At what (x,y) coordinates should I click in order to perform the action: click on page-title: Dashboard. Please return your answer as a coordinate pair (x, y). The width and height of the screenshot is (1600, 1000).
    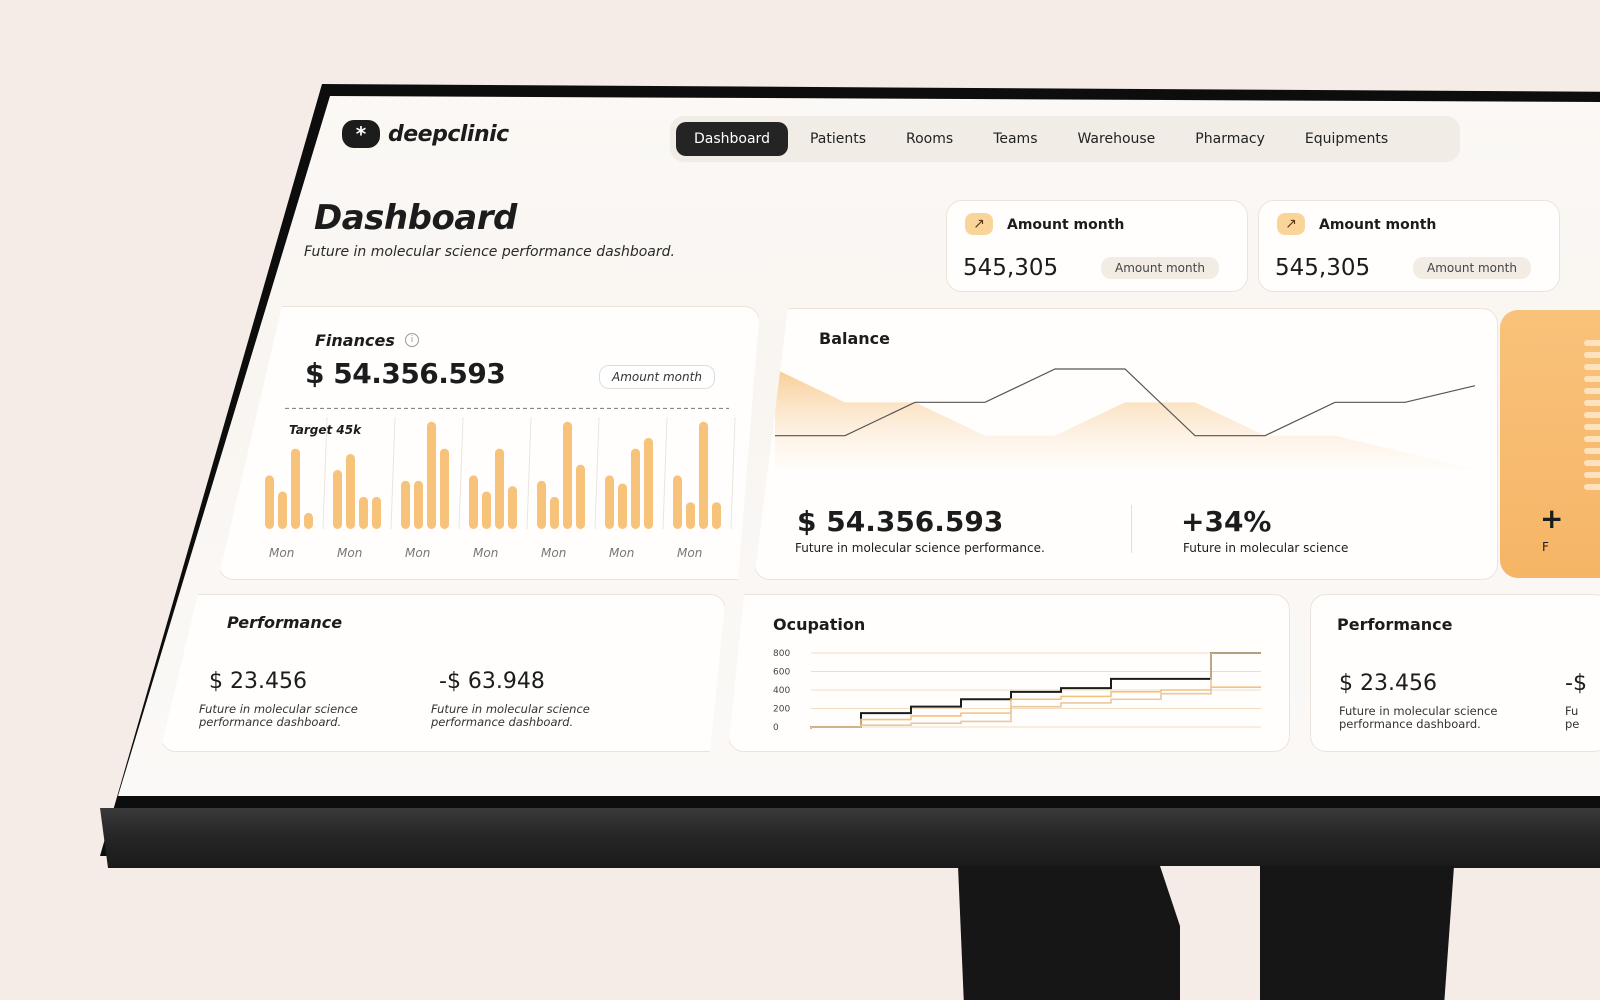
    Looking at the image, I should click on (415, 218).